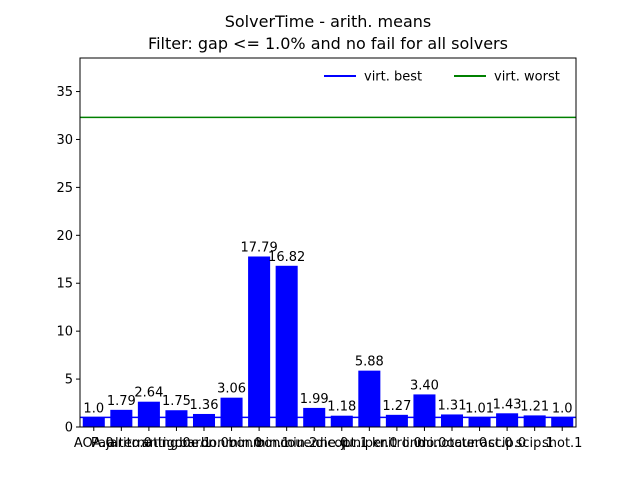 Image resolution: width=640 pixels, height=480 pixels. What do you see at coordinates (64, 284) in the screenshot?
I see `y-tick-label-15: 15` at bounding box center [64, 284].